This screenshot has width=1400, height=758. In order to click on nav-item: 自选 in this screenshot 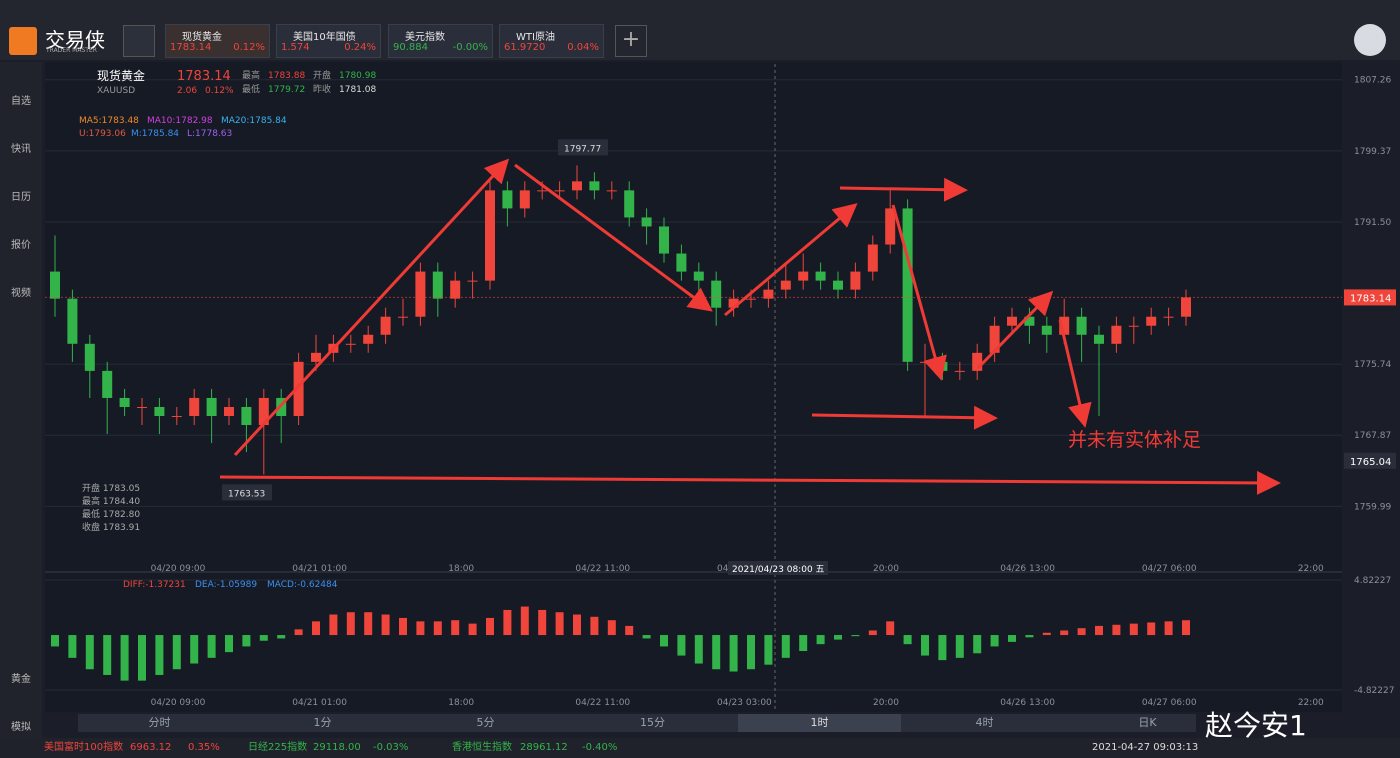, I will do `click(21, 101)`.